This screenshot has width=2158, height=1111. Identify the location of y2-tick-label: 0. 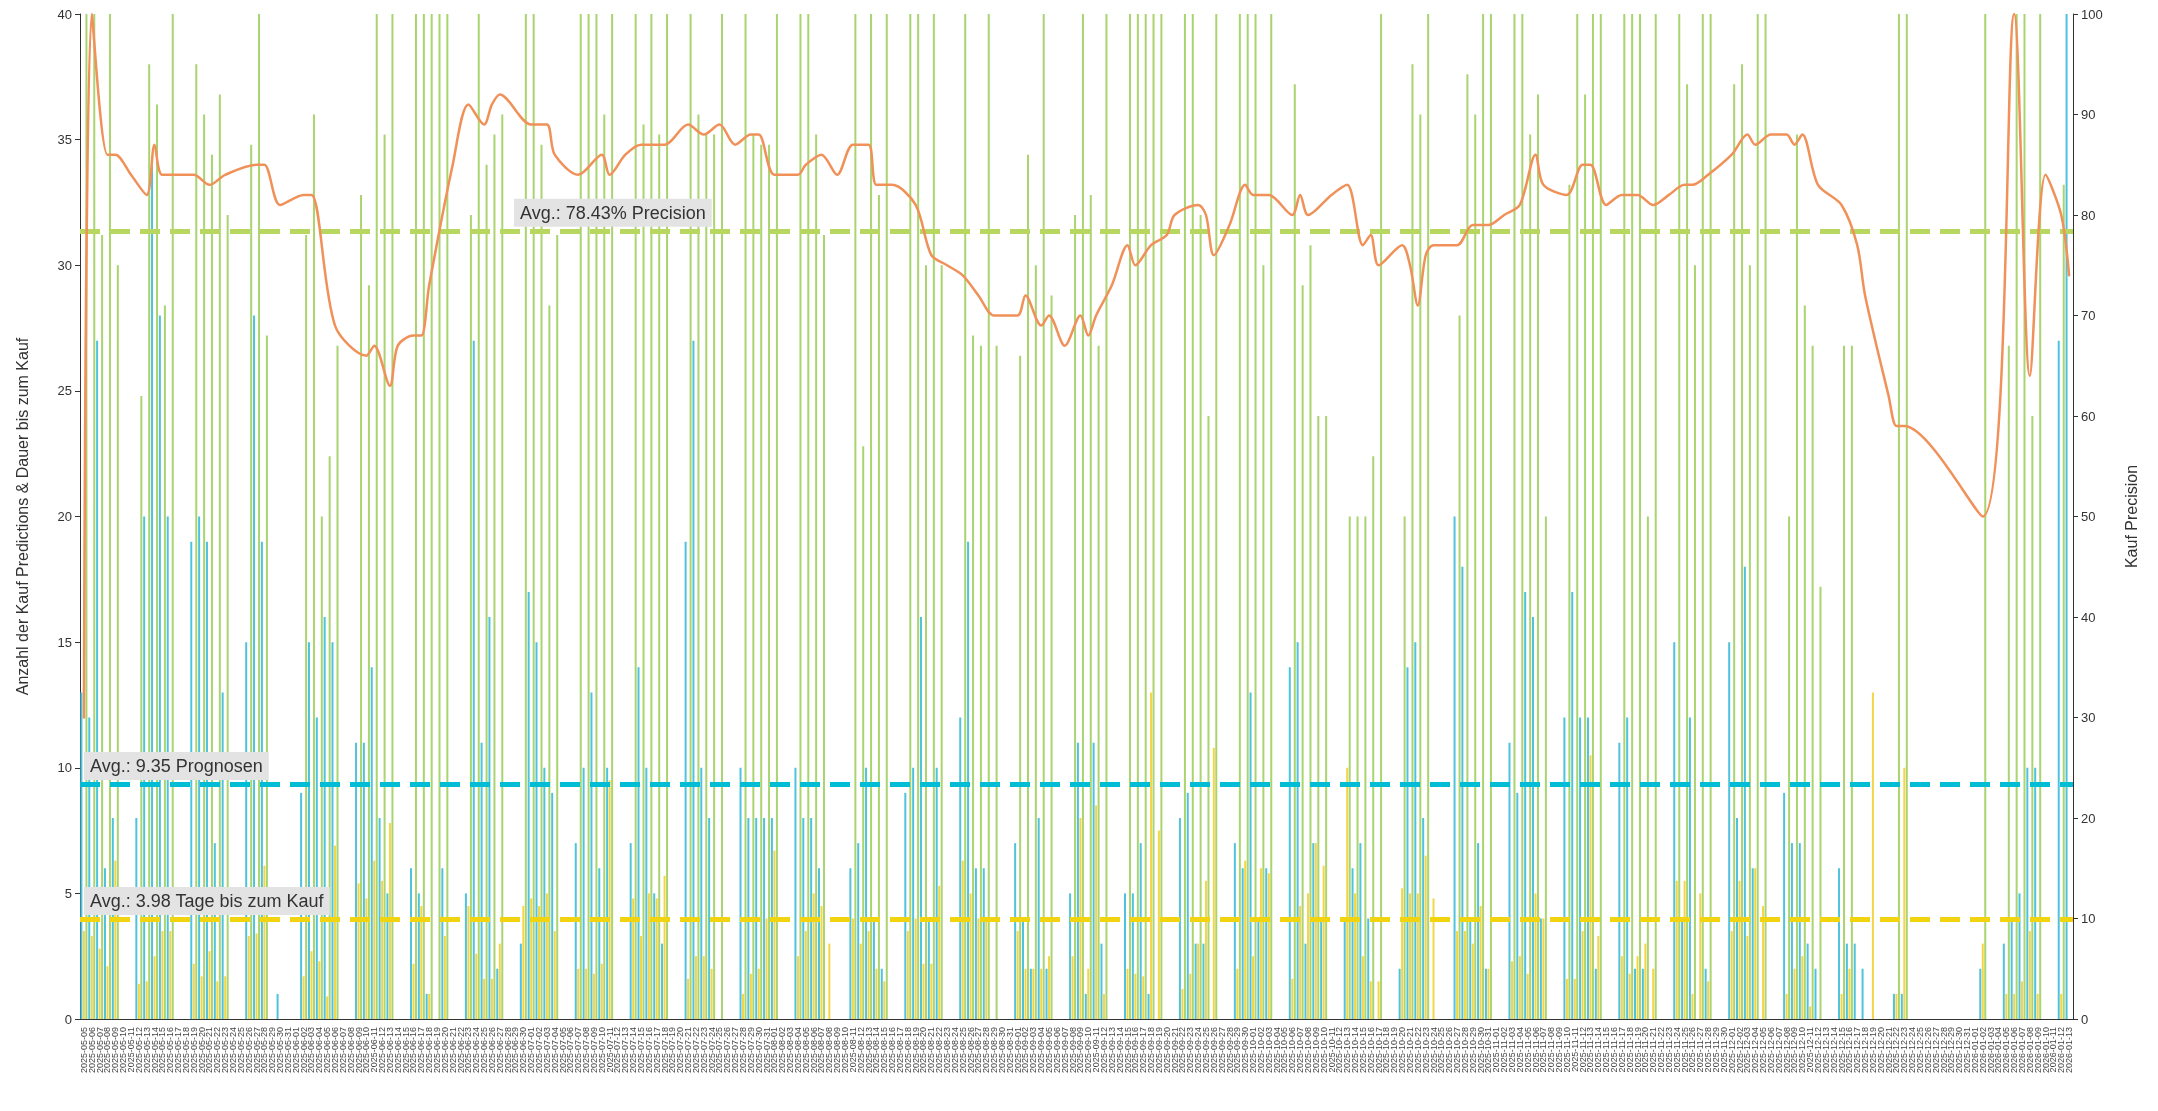
(2085, 1019).